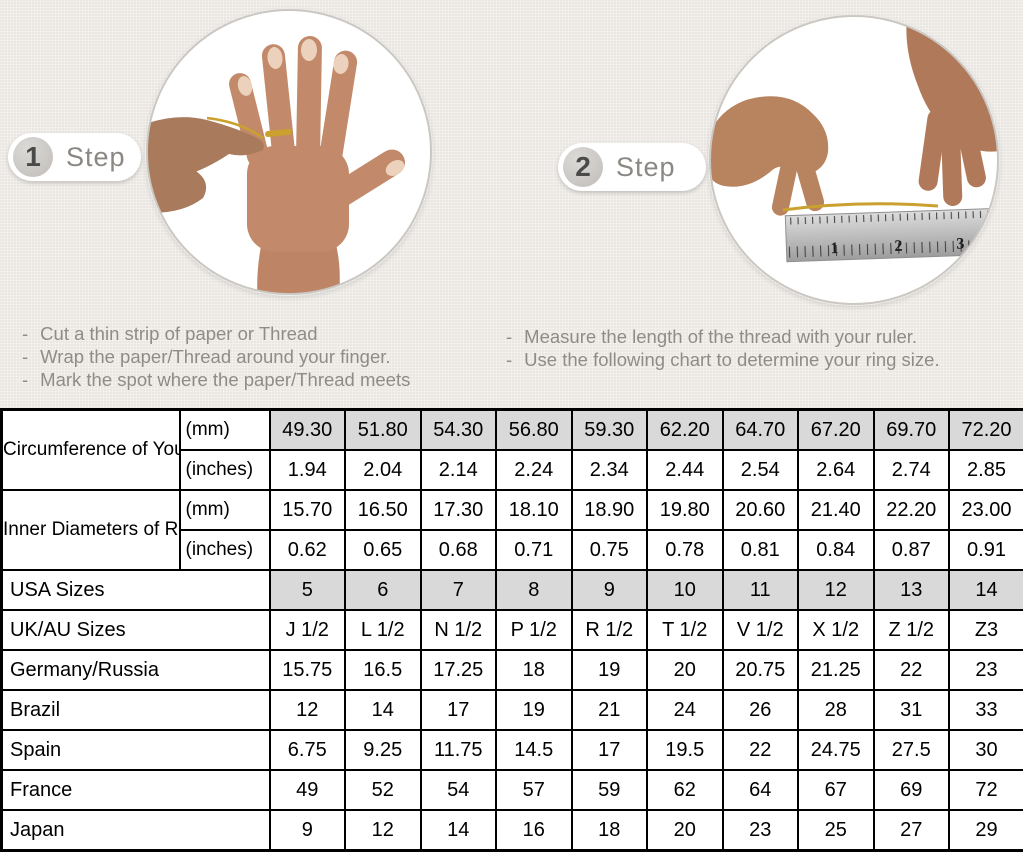  I want to click on value-cell: 7, so click(459, 590).